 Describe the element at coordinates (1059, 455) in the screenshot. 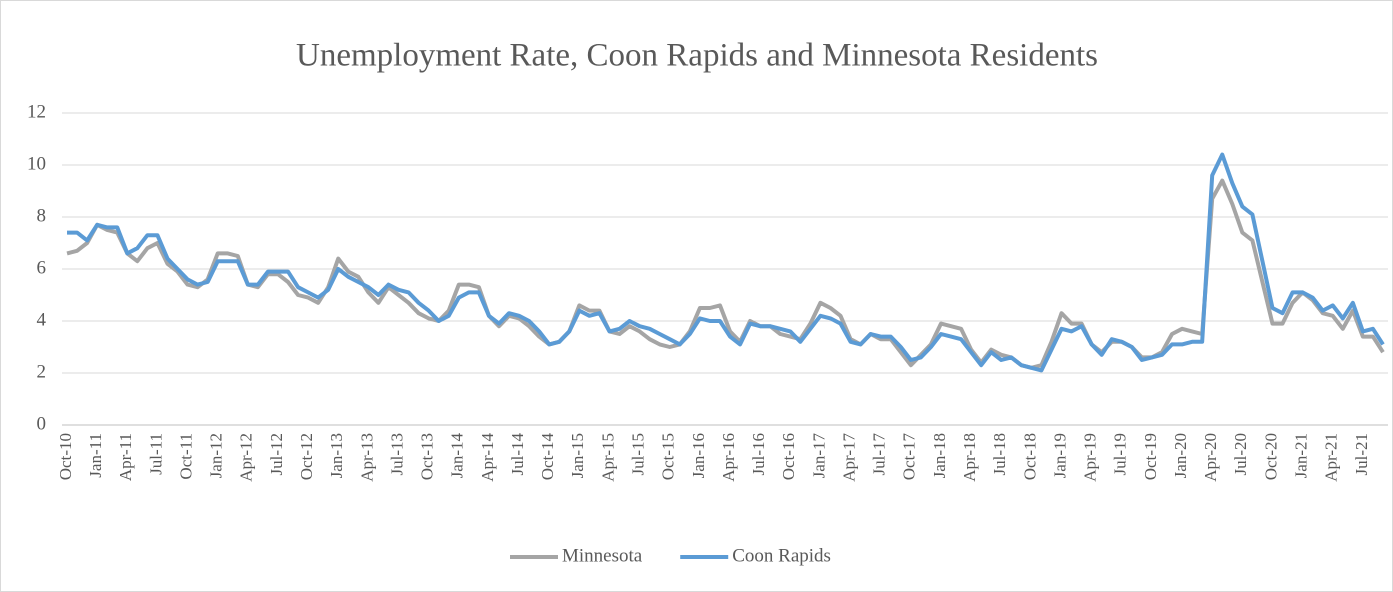

I see `x-tick-label: Jan-19` at that location.